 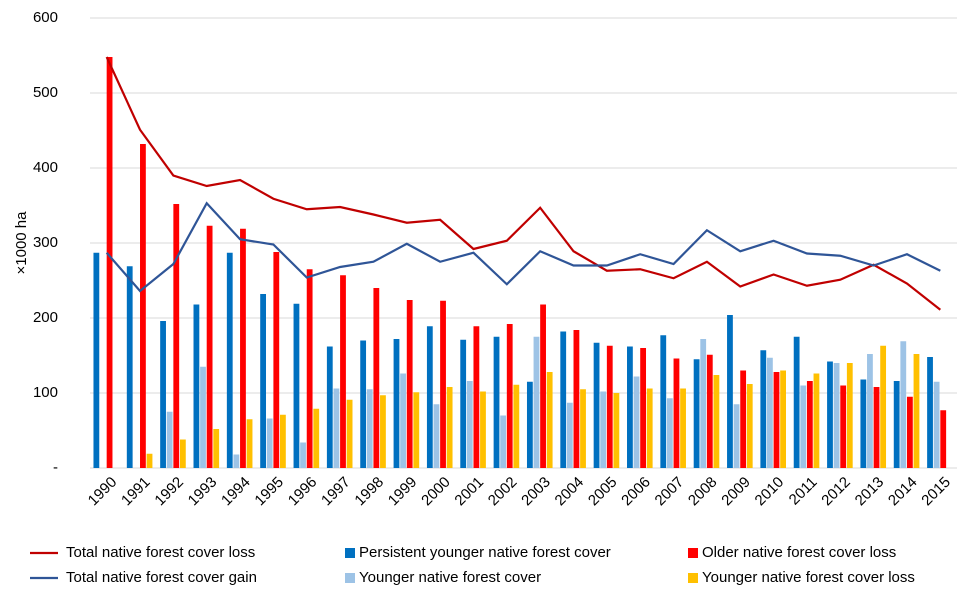 What do you see at coordinates (803, 491) in the screenshot?
I see `x-tick-label: 2011` at bounding box center [803, 491].